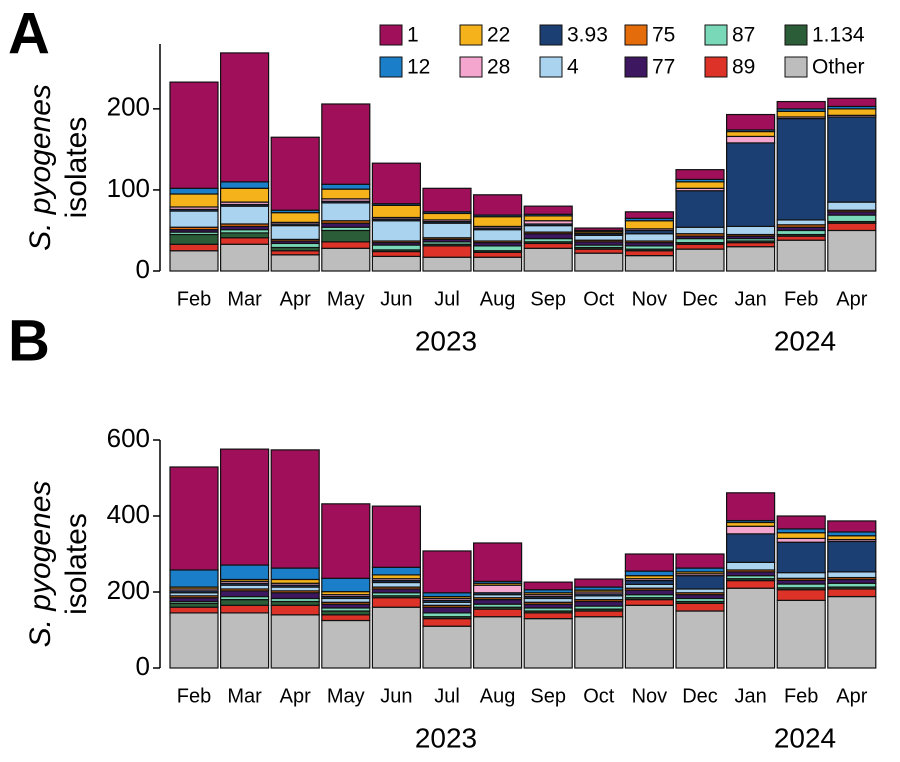 This screenshot has height=762, width=900. Describe the element at coordinates (346, 299) in the screenshot. I see `x-tick-label: May` at that location.